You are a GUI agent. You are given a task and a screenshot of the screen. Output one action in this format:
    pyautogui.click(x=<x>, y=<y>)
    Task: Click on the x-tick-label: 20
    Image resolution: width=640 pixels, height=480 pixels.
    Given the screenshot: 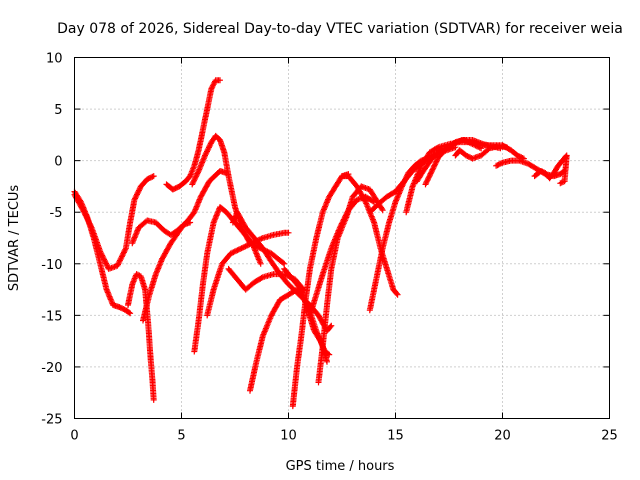 What is the action you would take?
    pyautogui.click(x=502, y=436)
    